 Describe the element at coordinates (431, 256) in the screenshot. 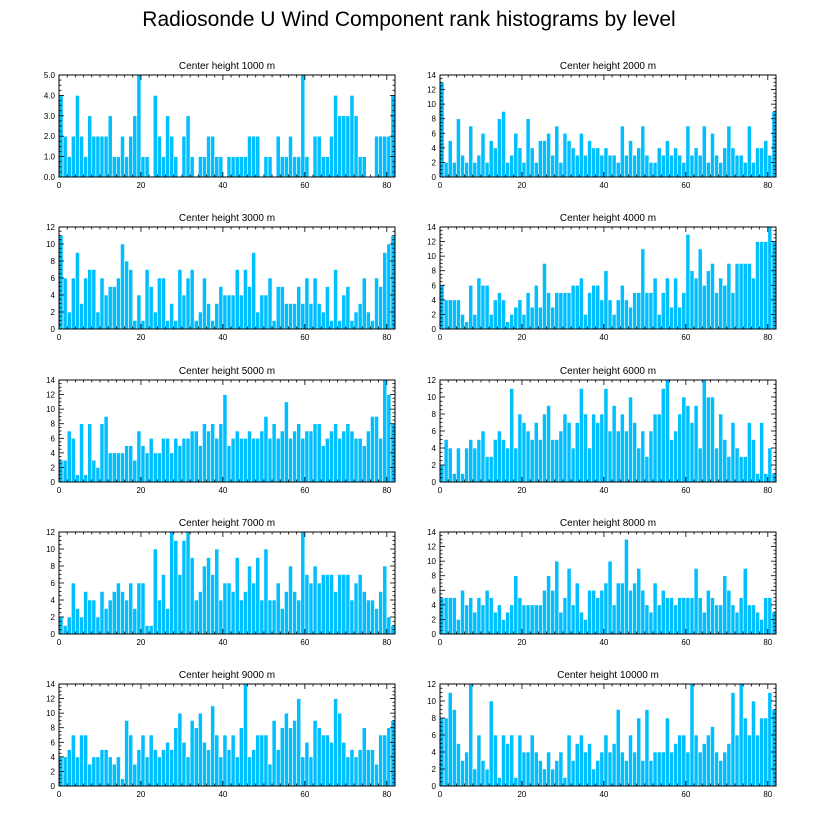

I see `y-tick-label: 10` at that location.